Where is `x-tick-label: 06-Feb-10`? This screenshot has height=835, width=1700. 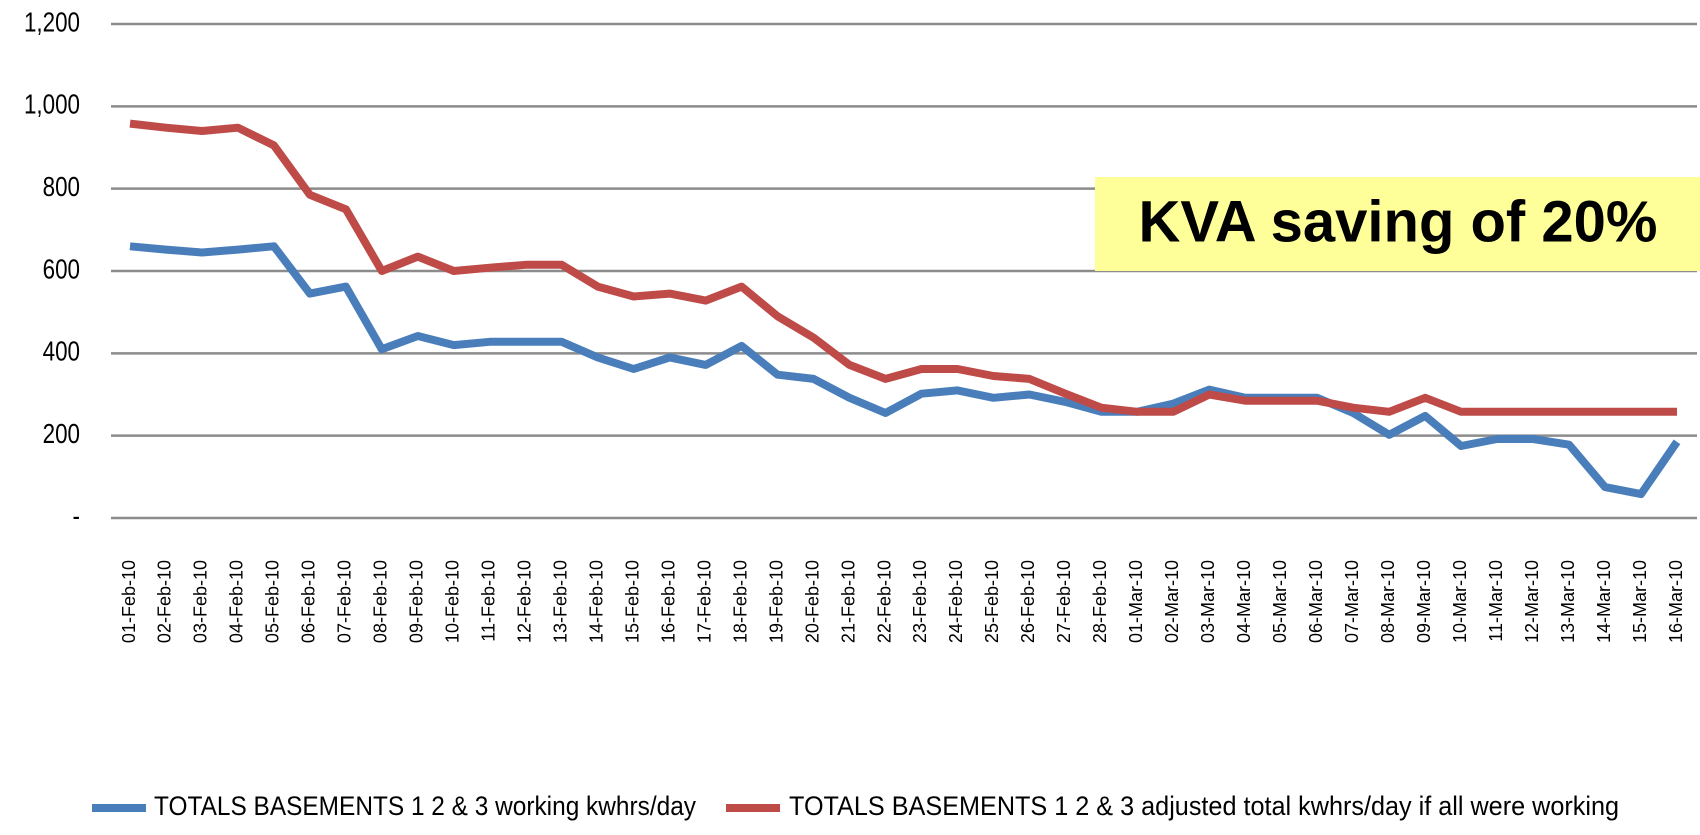 x-tick-label: 06-Feb-10 is located at coordinates (309, 601).